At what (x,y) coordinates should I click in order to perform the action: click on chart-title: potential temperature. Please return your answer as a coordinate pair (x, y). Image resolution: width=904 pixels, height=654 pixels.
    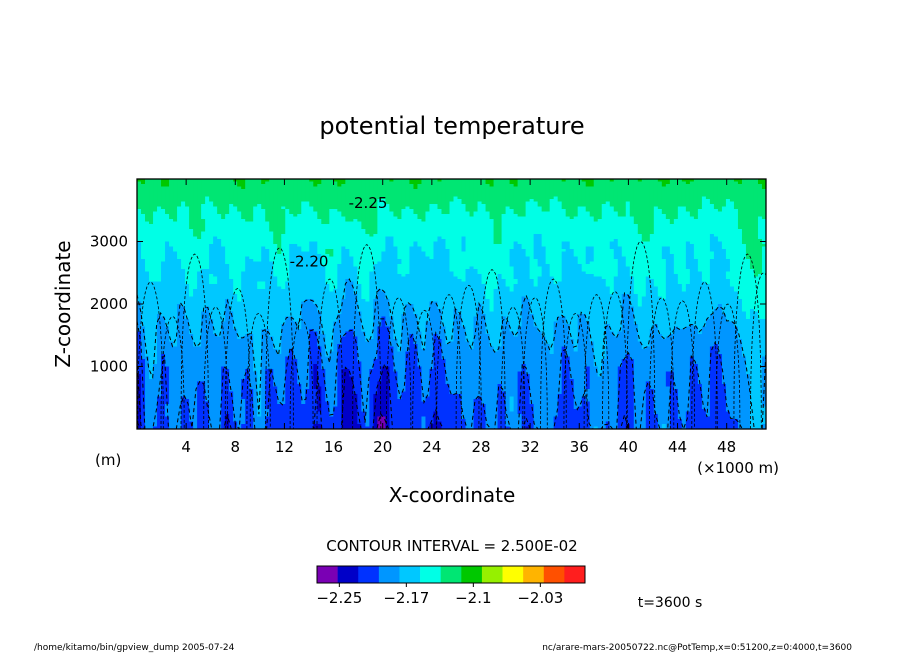
    Looking at the image, I should click on (451, 126).